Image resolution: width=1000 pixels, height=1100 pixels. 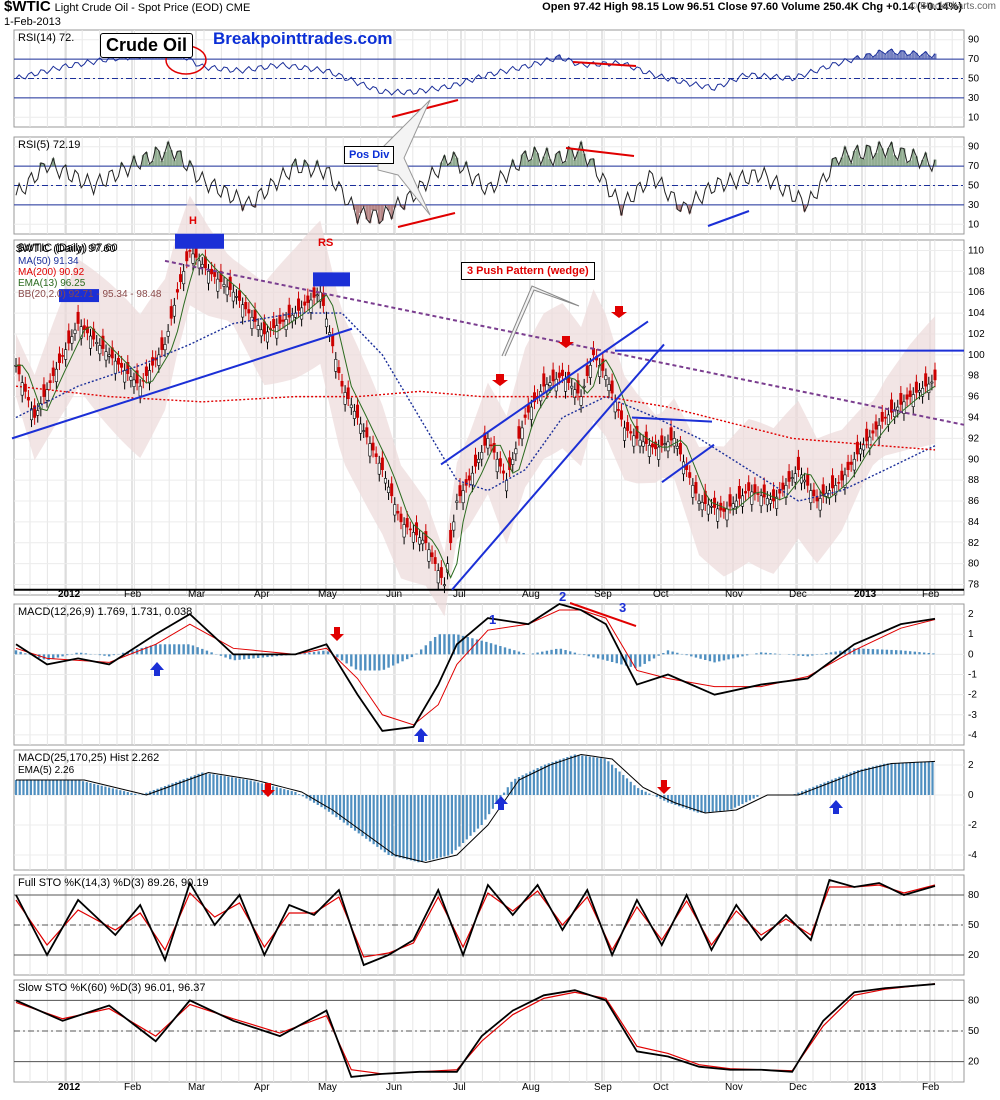 I want to click on buy-arrow, so click(x=157, y=669).